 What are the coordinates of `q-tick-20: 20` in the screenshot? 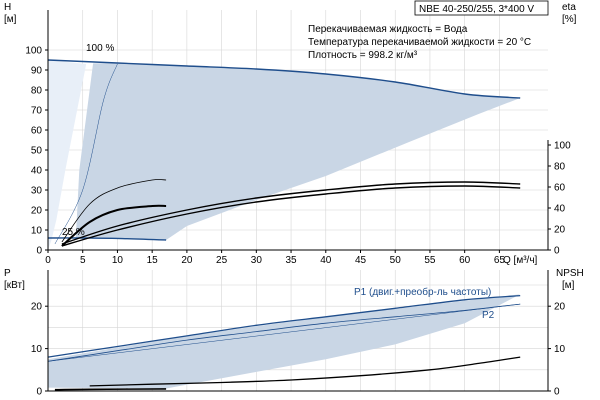 It's located at (187, 260).